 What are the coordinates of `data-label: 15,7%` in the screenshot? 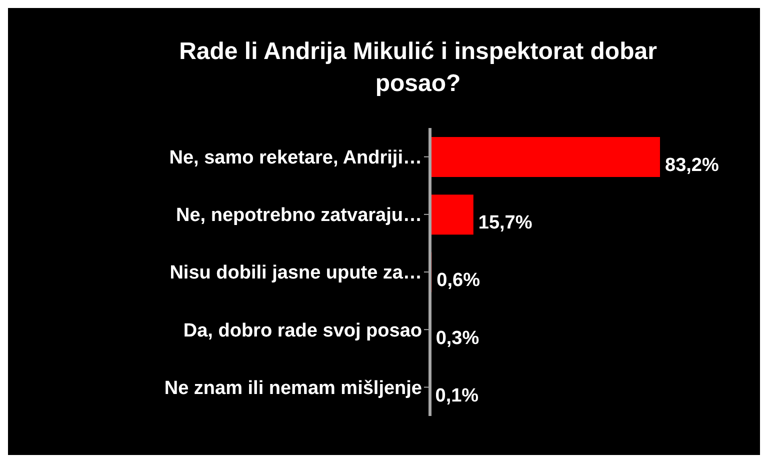 It's located at (505, 223).